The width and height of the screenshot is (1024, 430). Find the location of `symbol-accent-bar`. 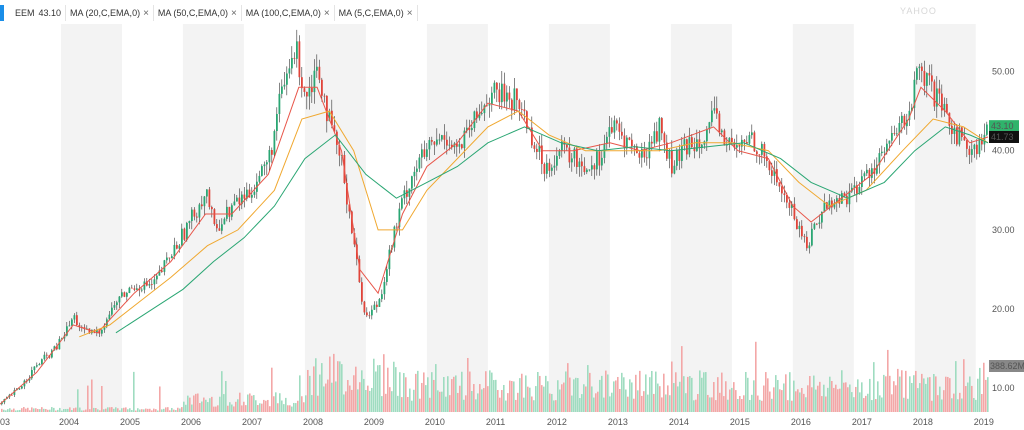

symbol-accent-bar is located at coordinates (2, 13).